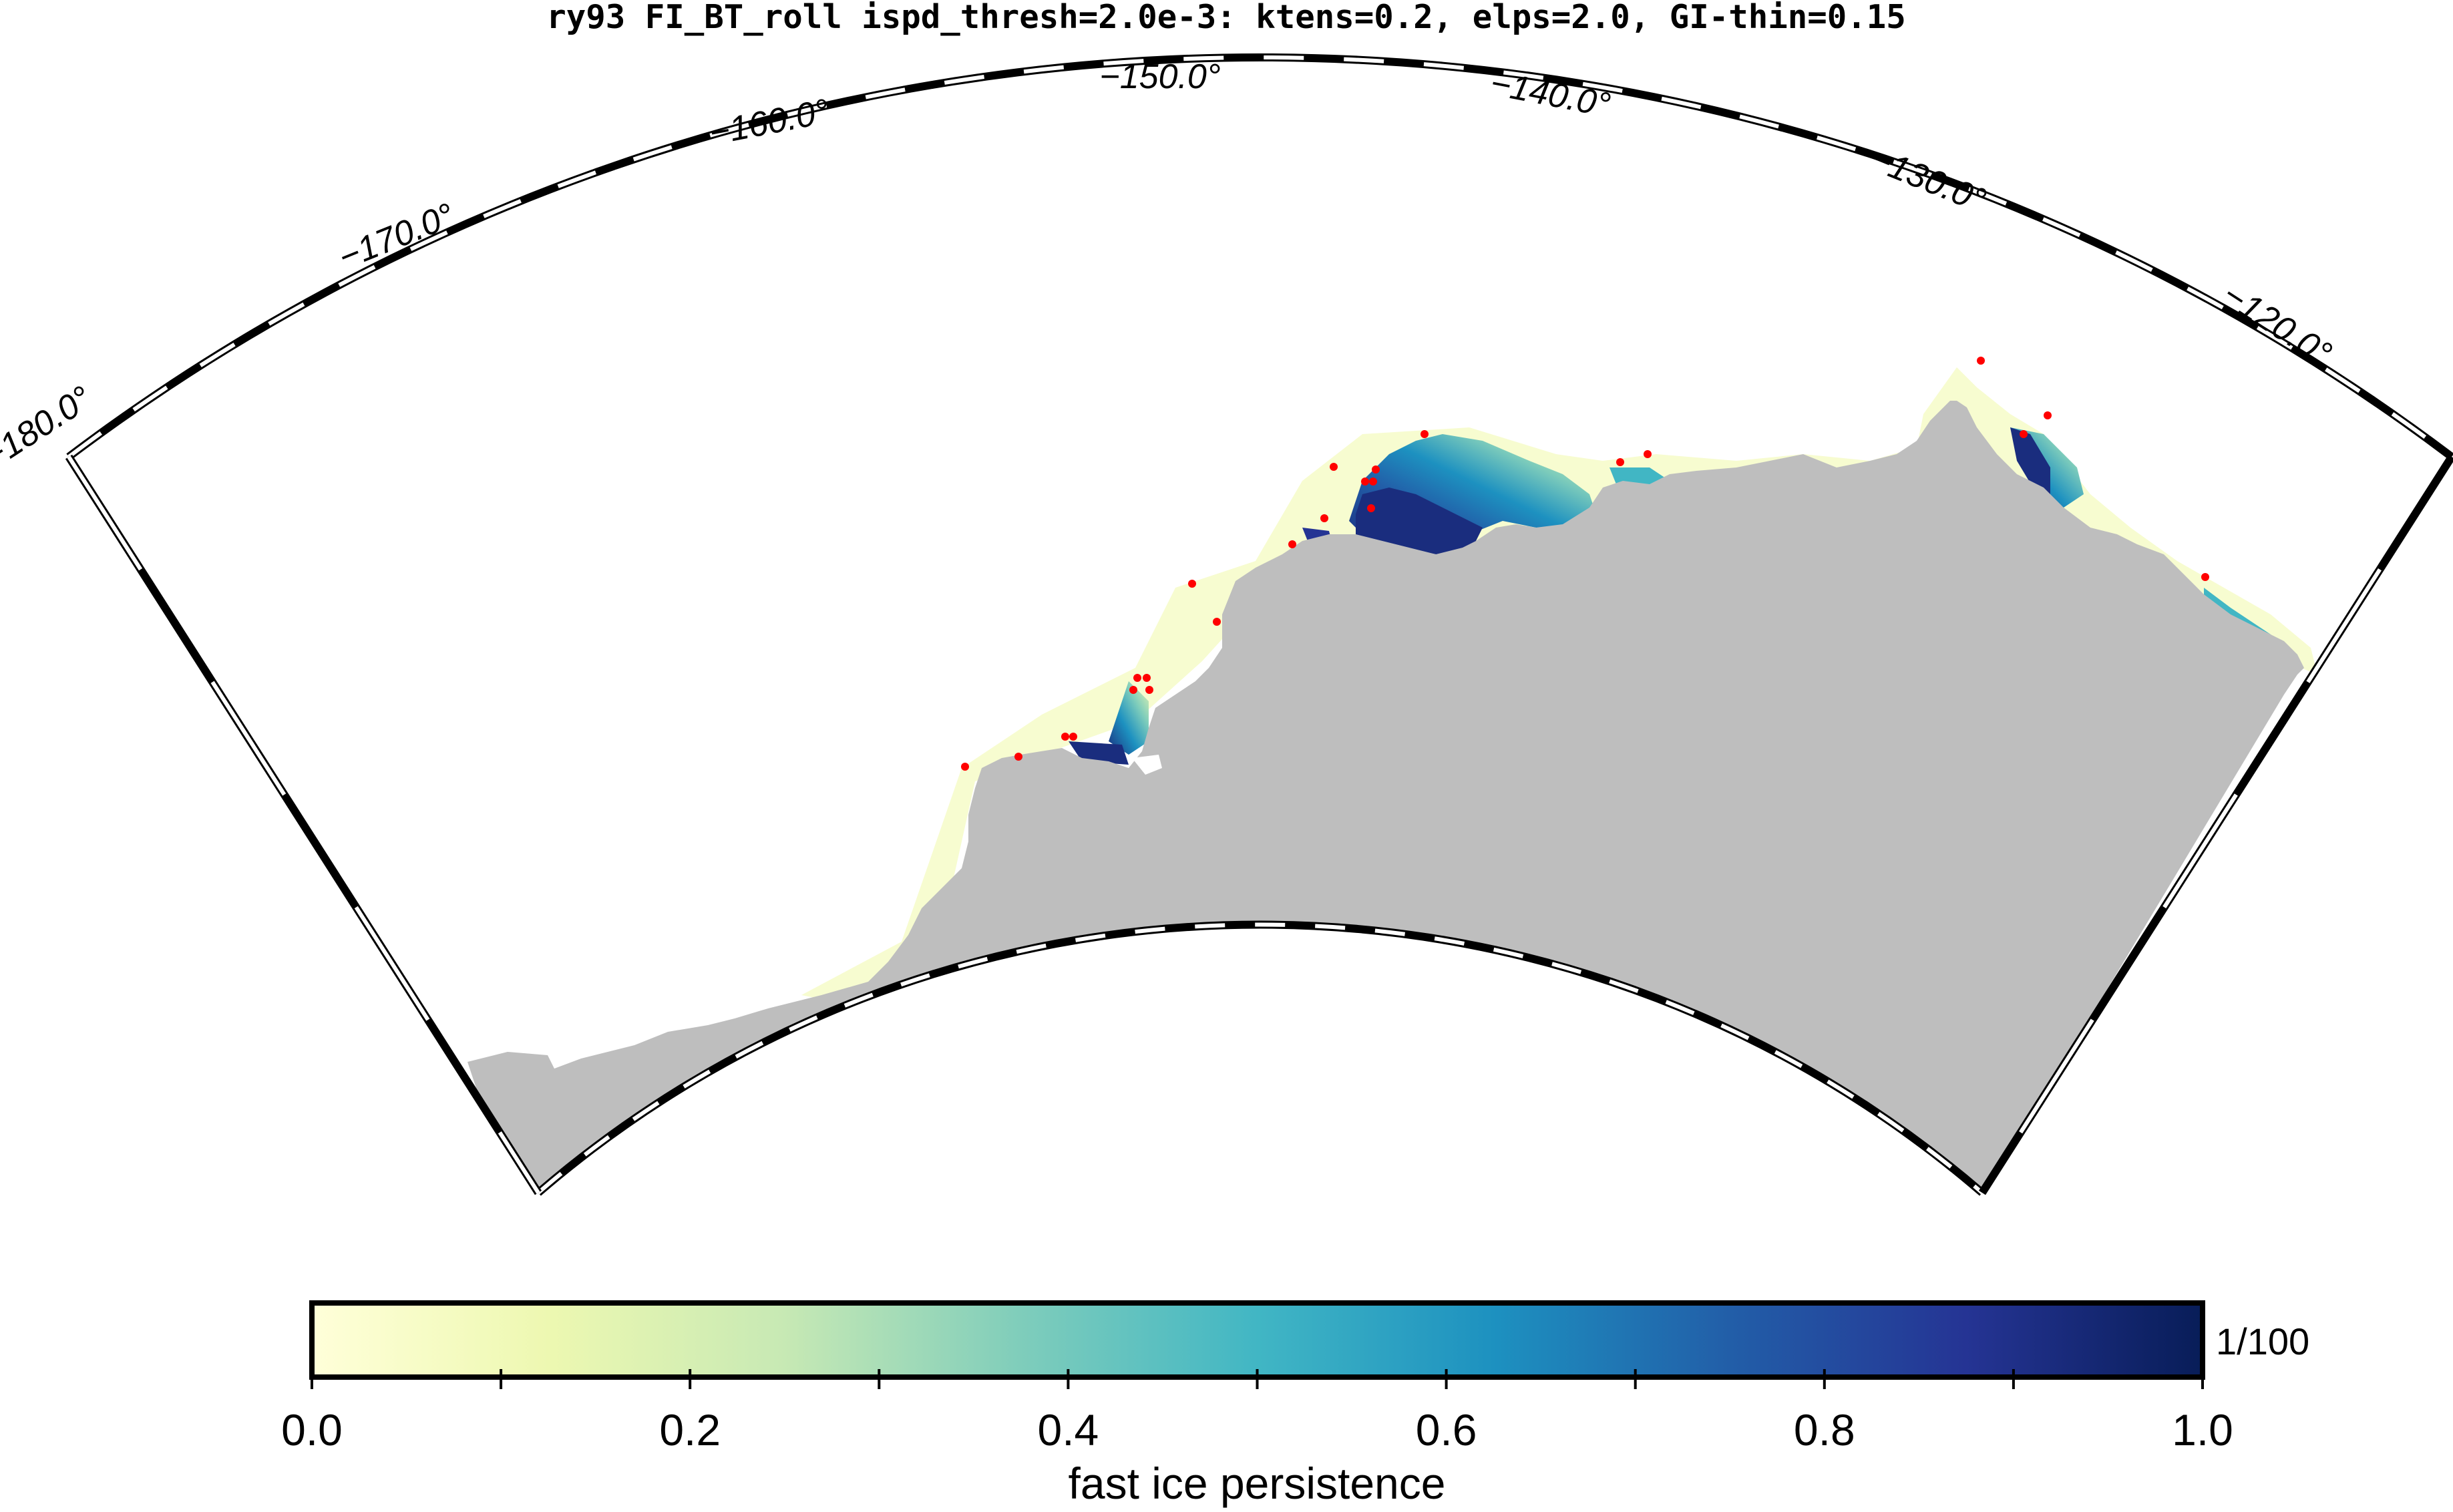  I want to click on frame-right-edge-white, so click(2216, 824).